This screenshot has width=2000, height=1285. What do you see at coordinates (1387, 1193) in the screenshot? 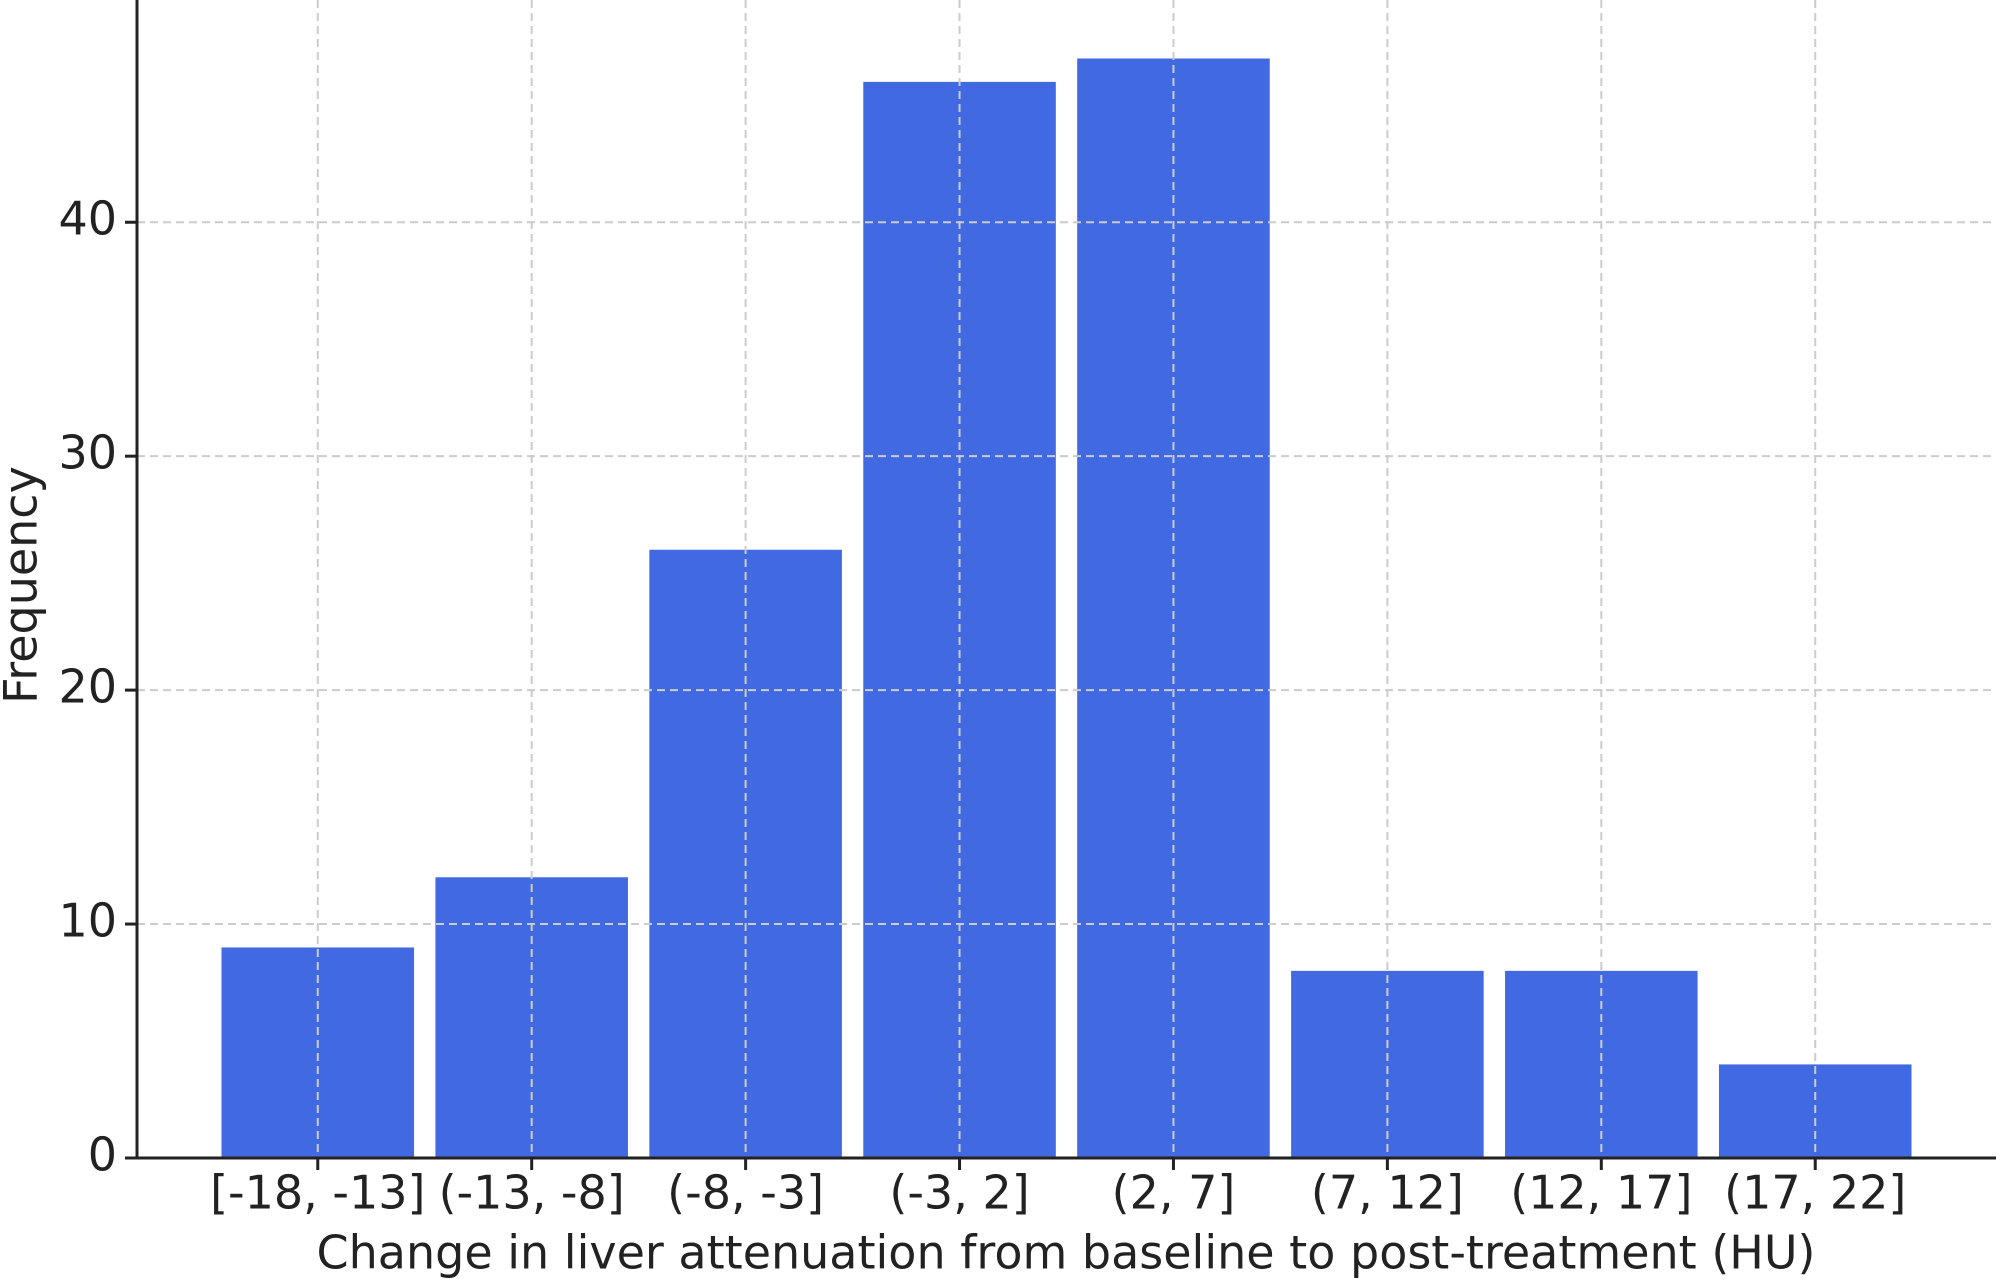
I see `x-tick-label: (7, 12]` at bounding box center [1387, 1193].